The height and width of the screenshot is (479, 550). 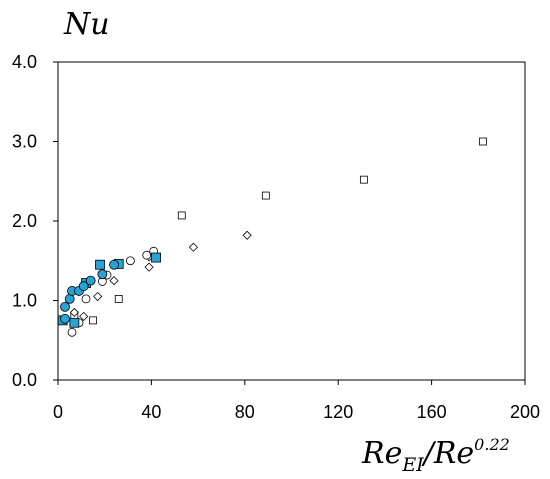 What do you see at coordinates (24, 221) in the screenshot?
I see `y-tick-label: 2.0` at bounding box center [24, 221].